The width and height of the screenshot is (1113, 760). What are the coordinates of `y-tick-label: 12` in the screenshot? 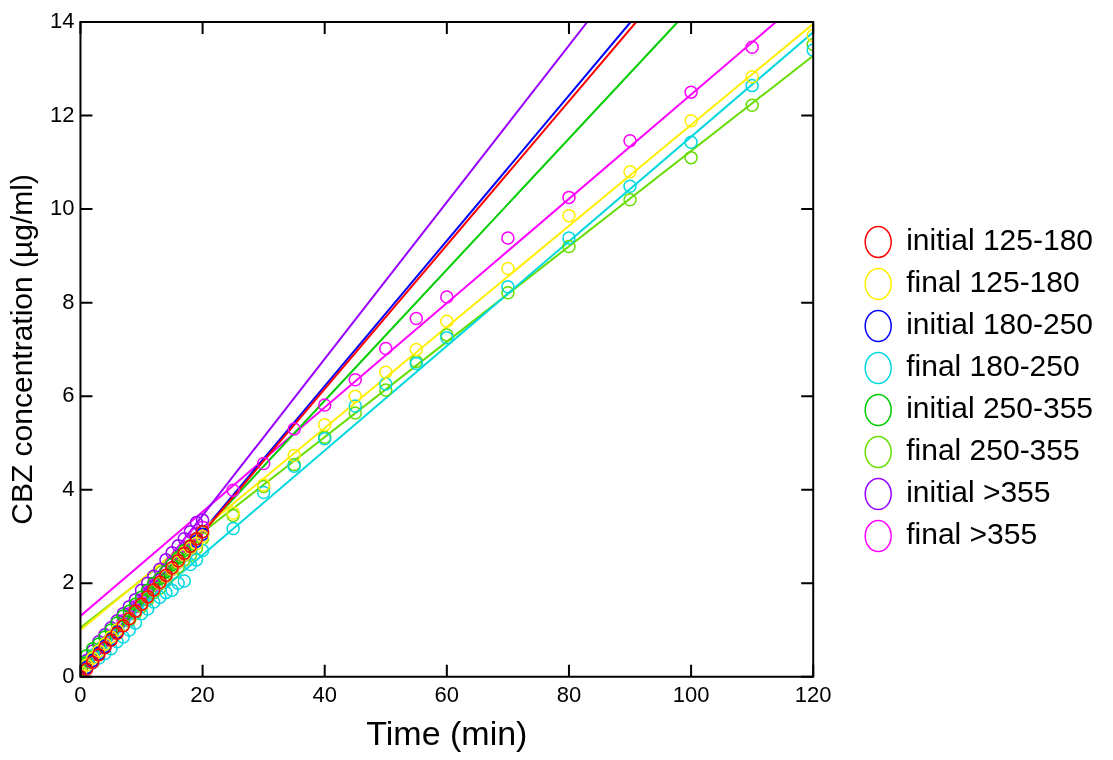 It's located at (62, 114).